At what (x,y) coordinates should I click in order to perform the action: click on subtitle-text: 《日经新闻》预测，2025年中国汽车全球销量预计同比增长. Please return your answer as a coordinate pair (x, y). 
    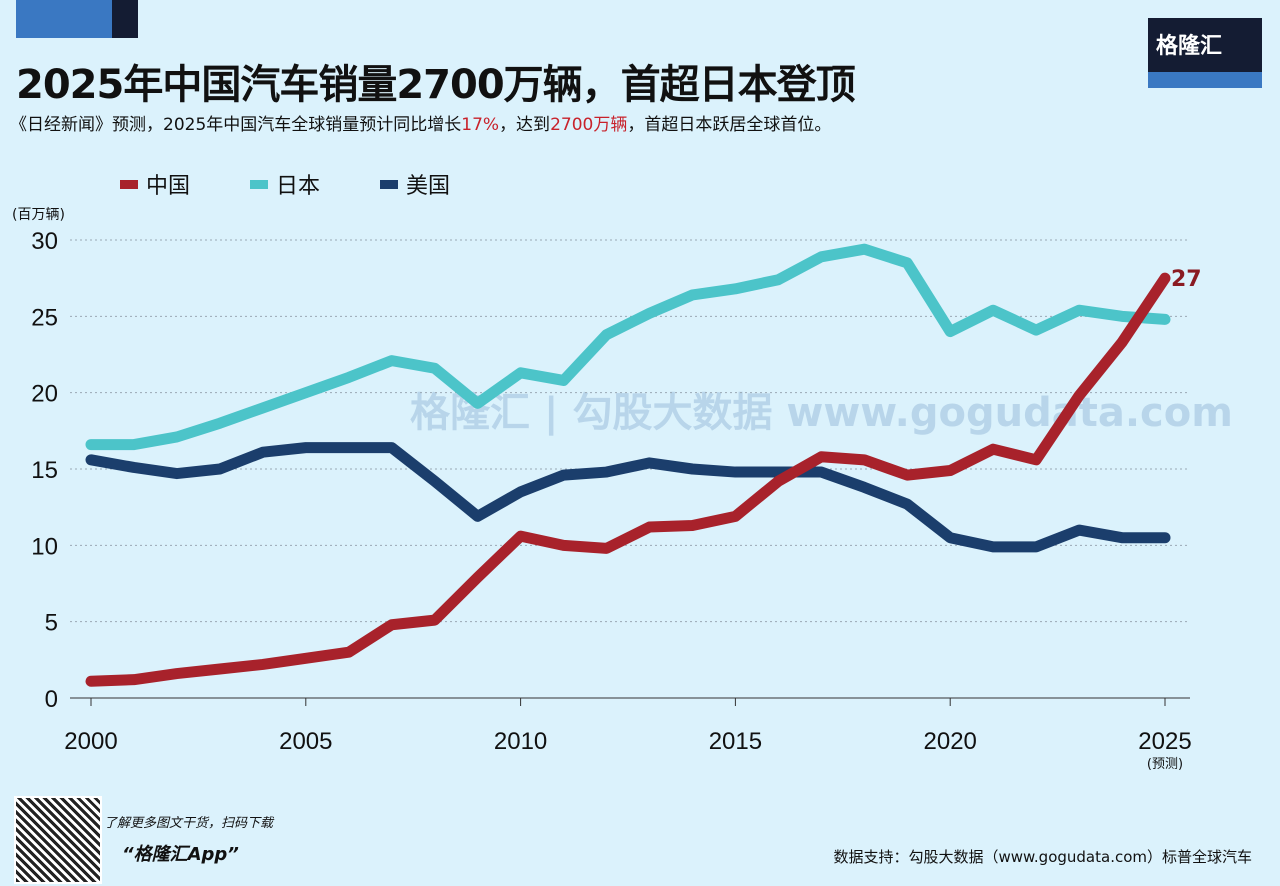
    Looking at the image, I should click on (236, 125).